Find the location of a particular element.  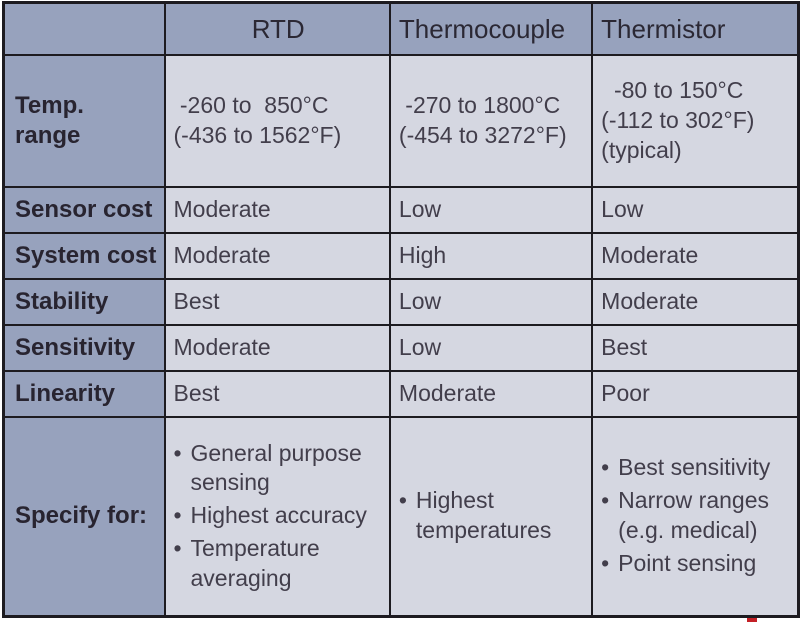

row-label-temp-range: Temp. range is located at coordinates (84, 121).